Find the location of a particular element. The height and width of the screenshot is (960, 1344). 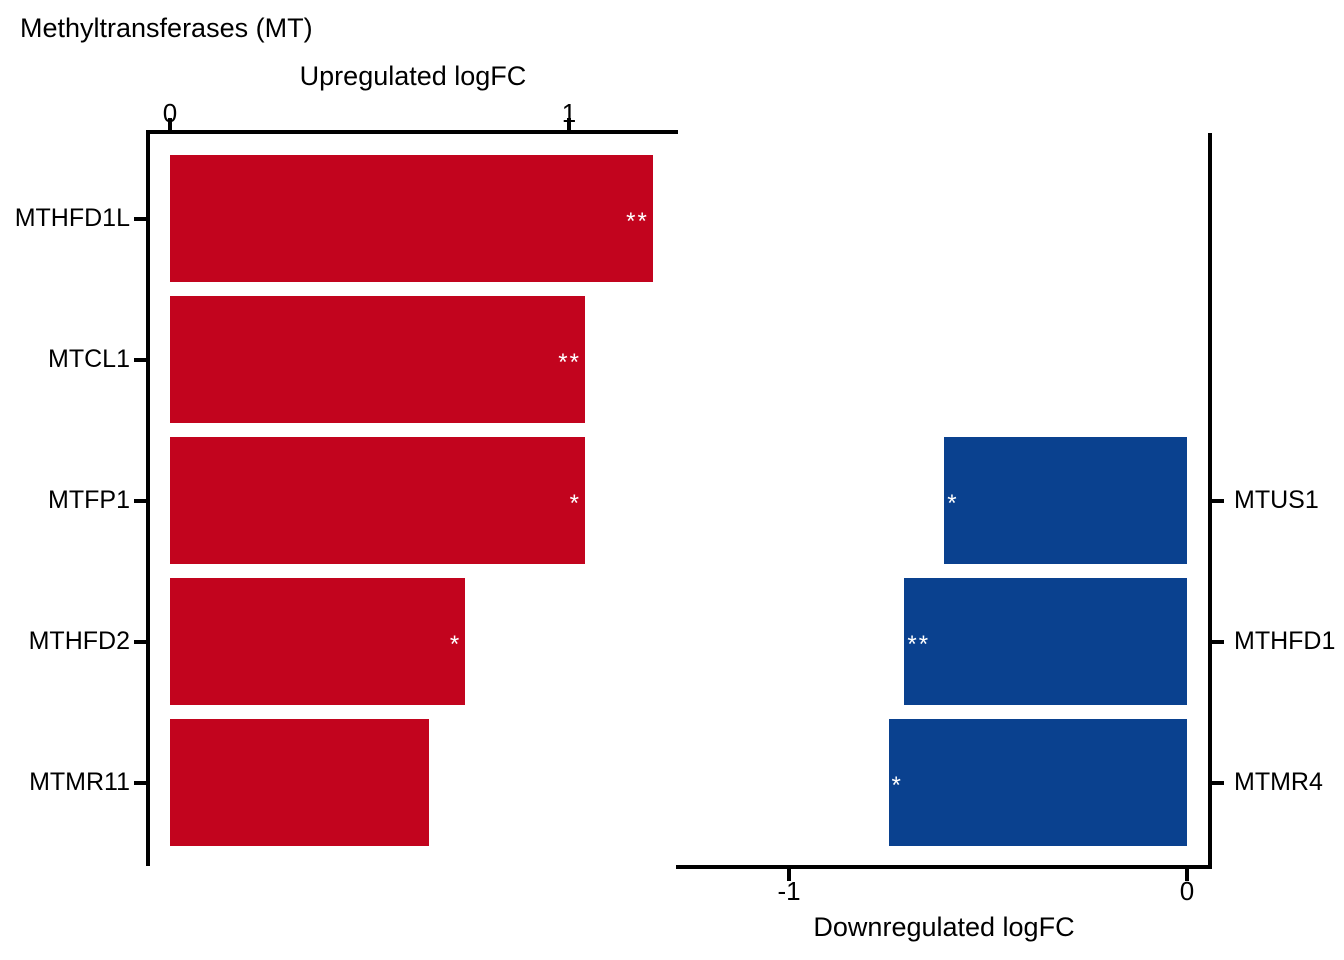

downregulated-x-tick-label: 0 is located at coordinates (1187, 891).